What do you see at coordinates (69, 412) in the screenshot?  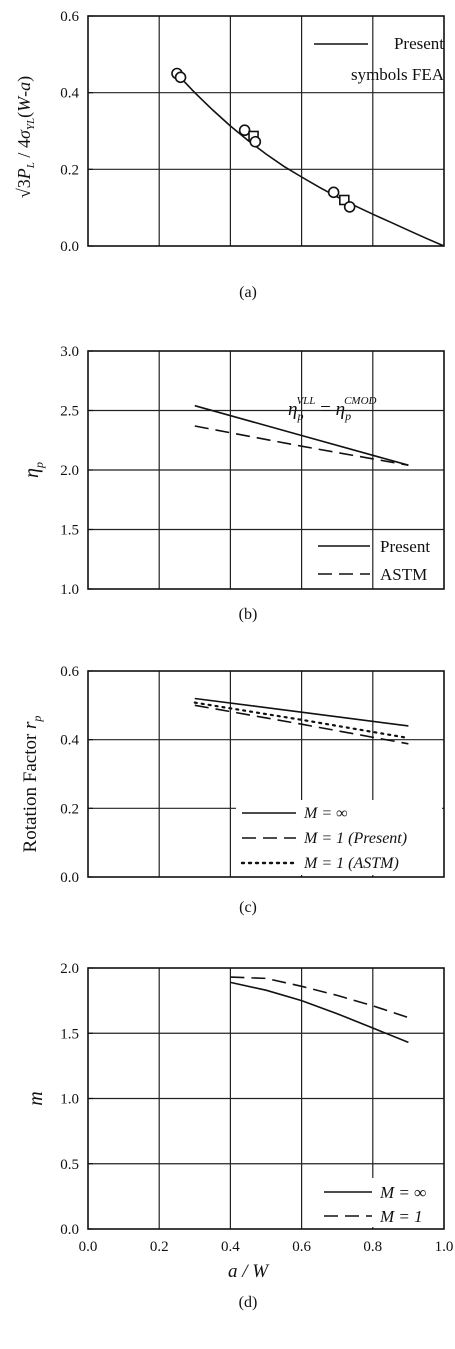 I see `y-tick-label: 2.5` at bounding box center [69, 412].